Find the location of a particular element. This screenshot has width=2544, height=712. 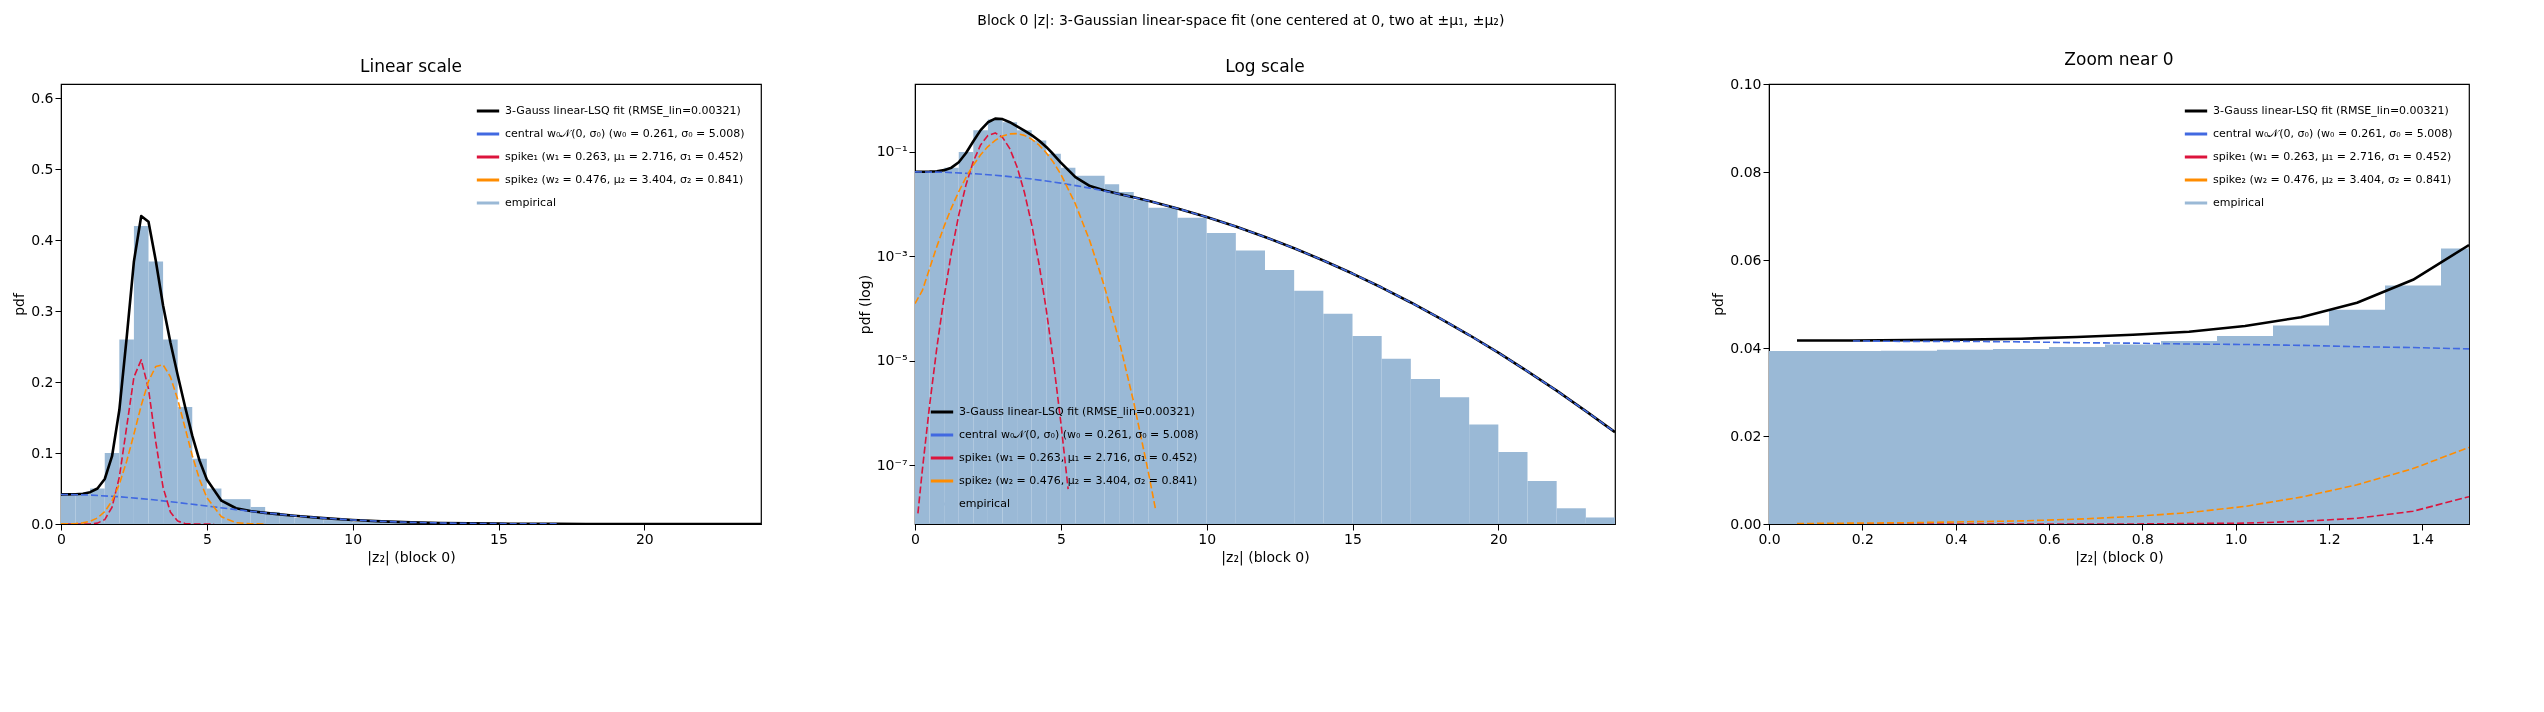

x-tick-label: 1.0 is located at coordinates (2236, 538).